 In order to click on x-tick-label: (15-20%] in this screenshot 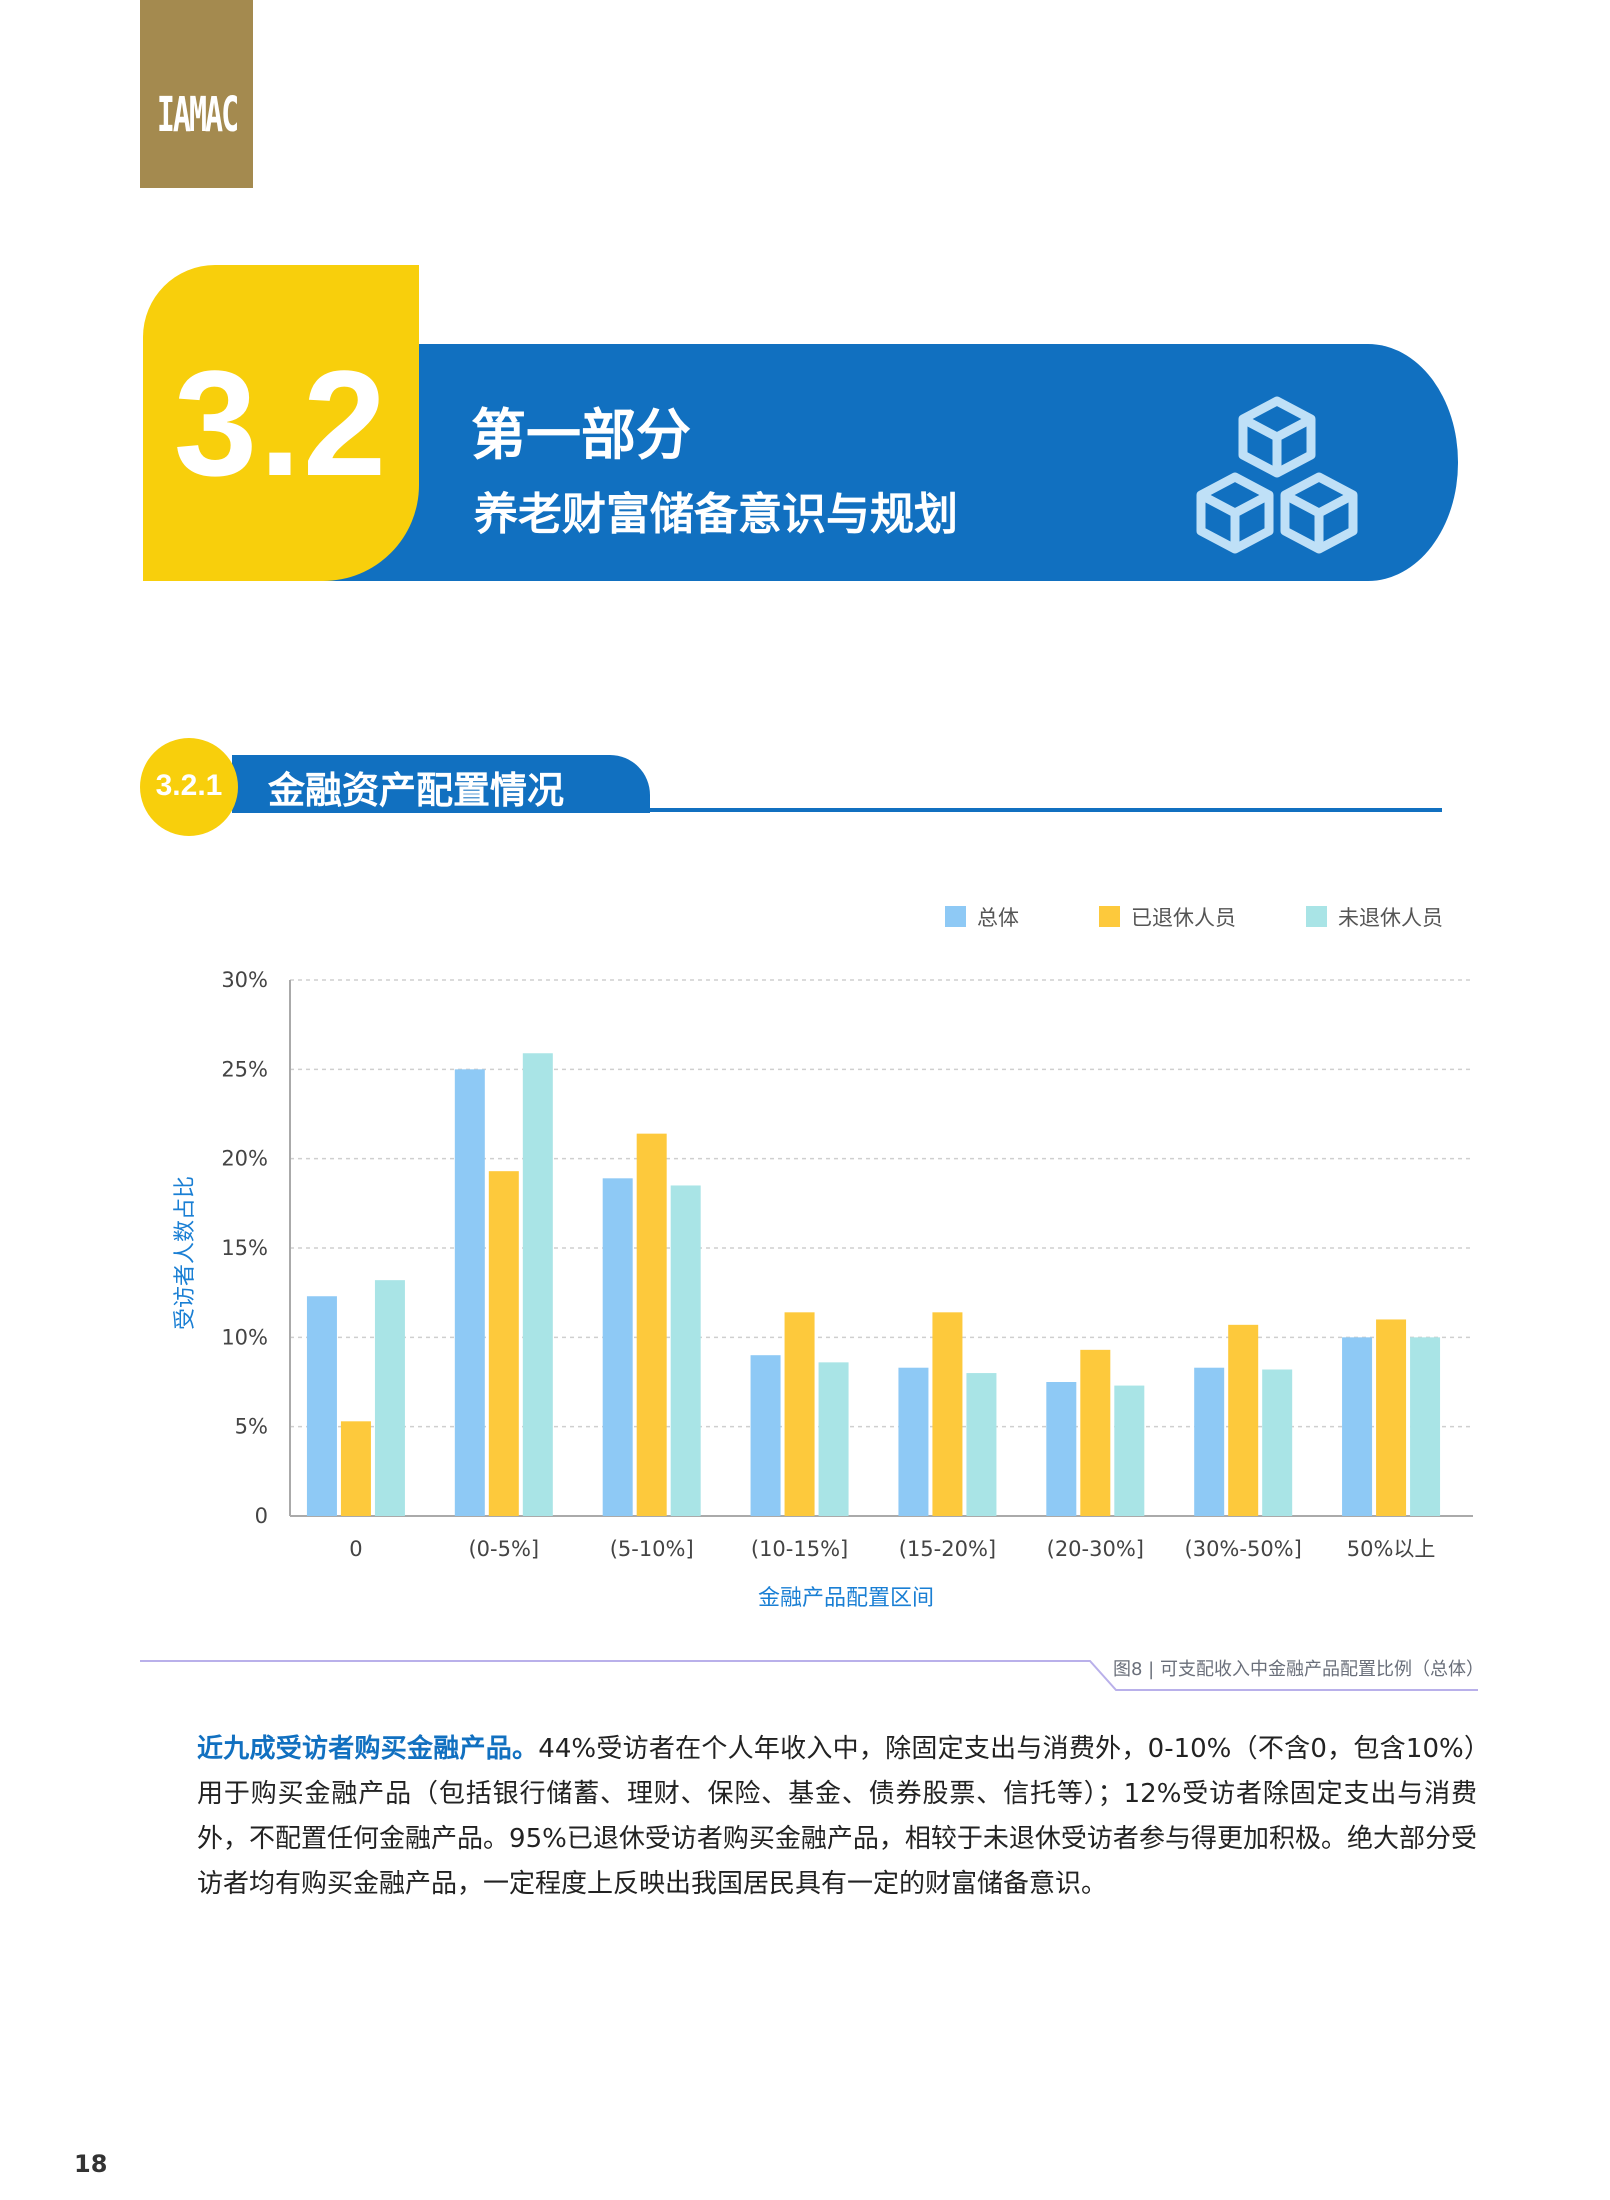, I will do `click(947, 1549)`.